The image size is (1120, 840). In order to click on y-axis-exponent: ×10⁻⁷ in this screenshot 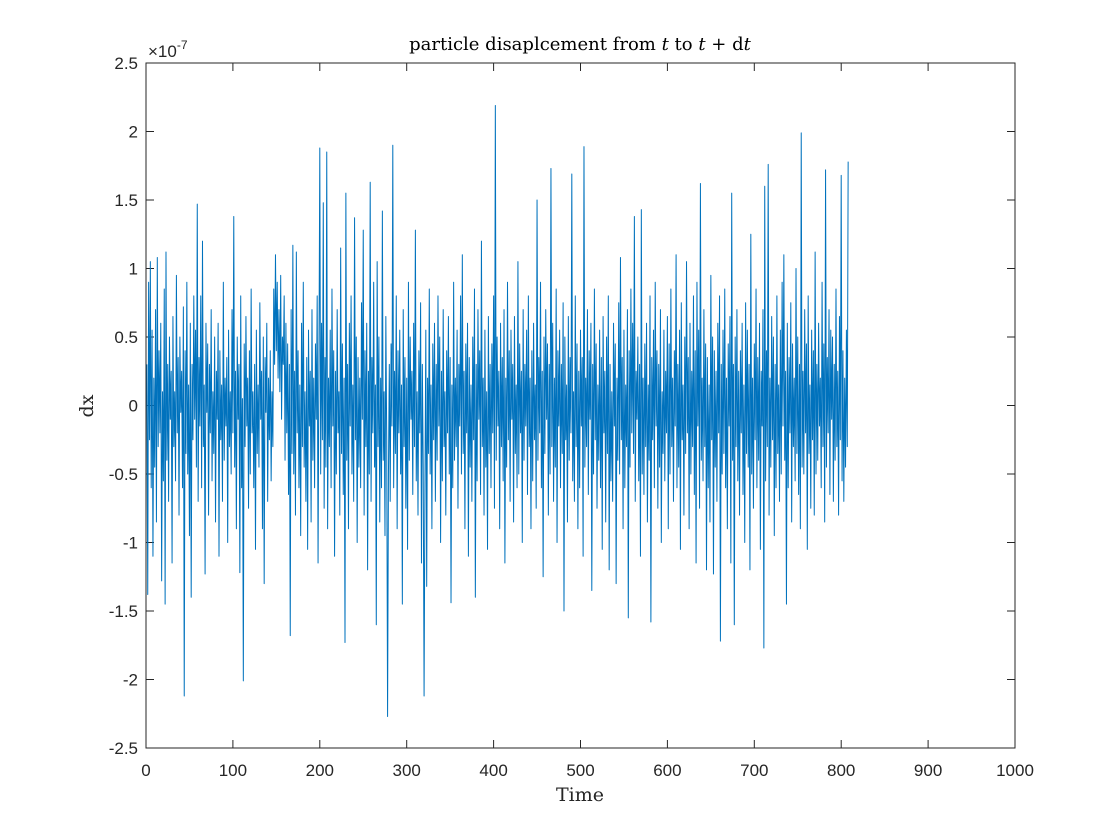, I will do `click(168, 49)`.